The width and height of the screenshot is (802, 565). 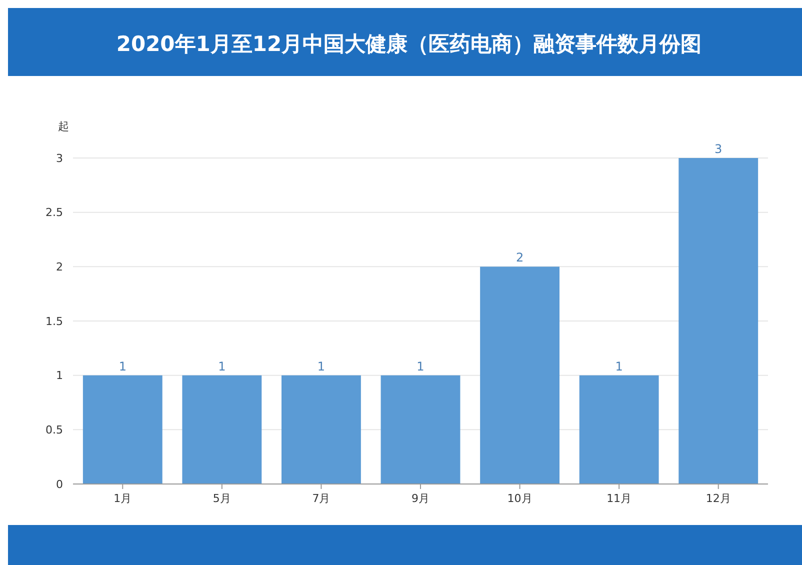 I want to click on data-label: 2, so click(x=520, y=257).